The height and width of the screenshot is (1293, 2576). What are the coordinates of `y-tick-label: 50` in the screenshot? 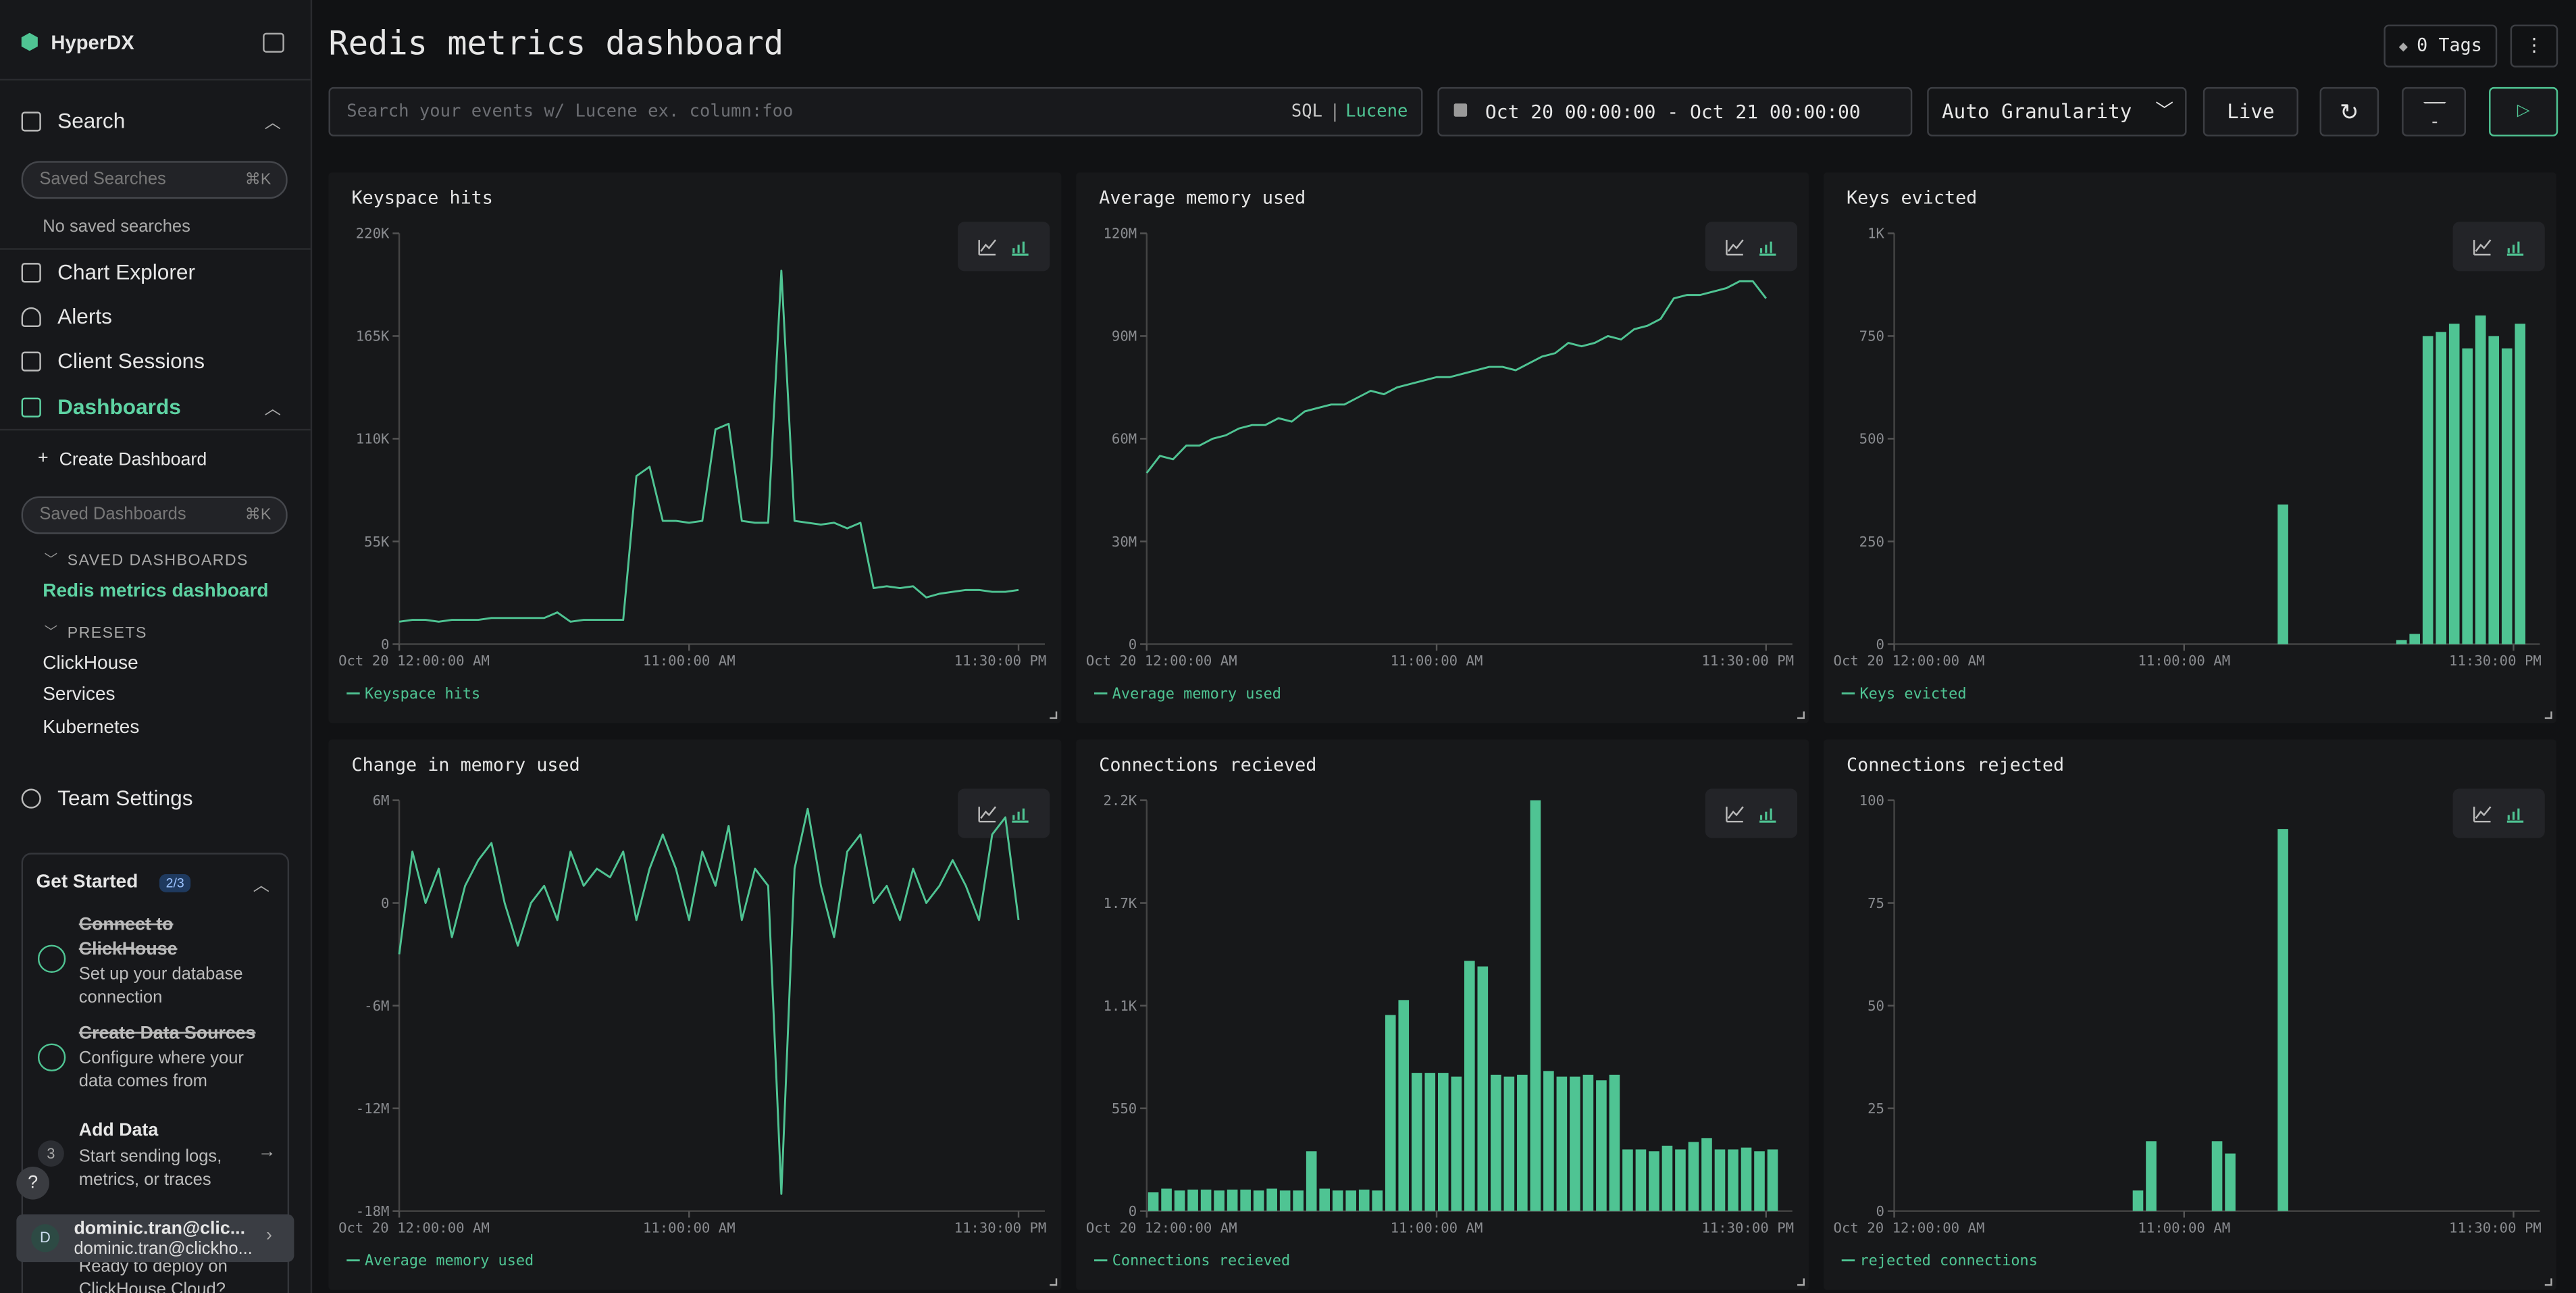 It's located at (1875, 1006).